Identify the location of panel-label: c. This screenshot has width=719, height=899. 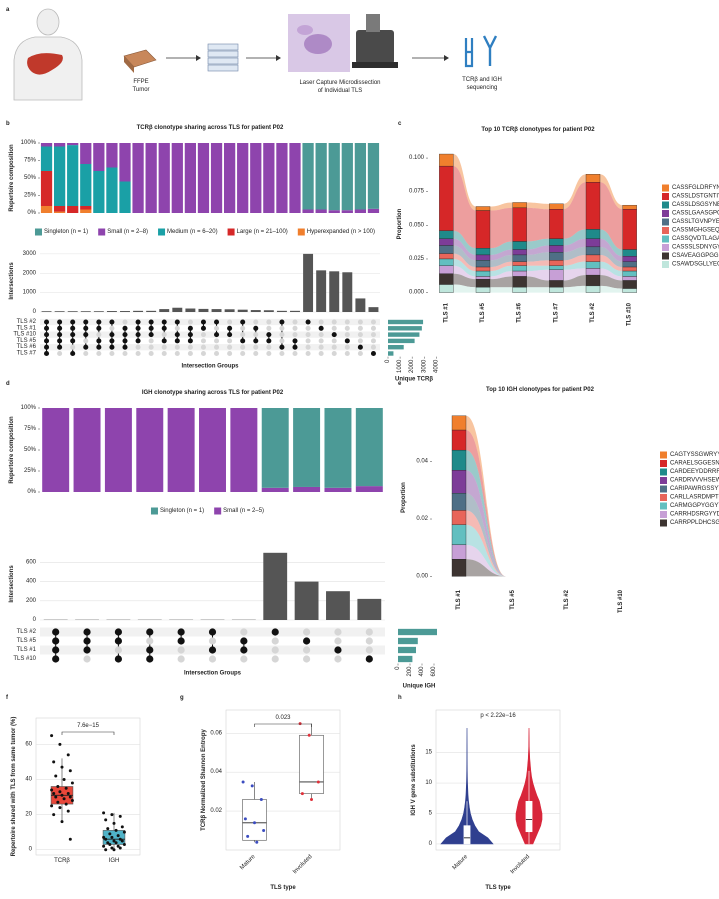
(400, 124).